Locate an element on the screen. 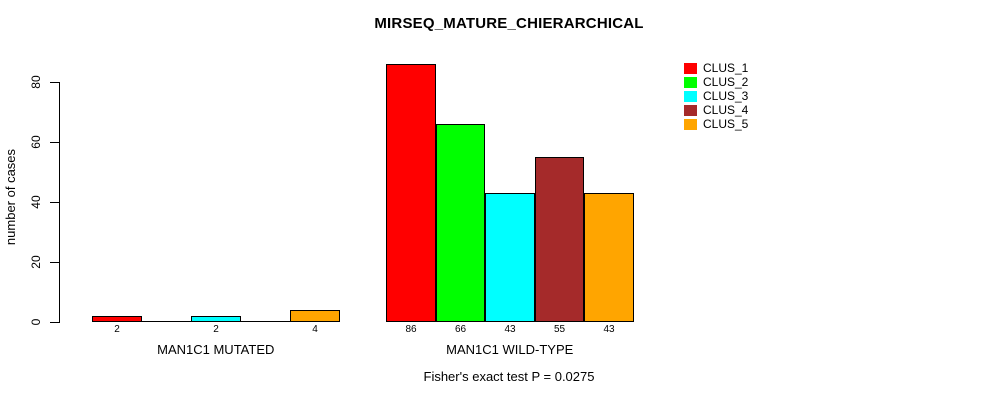 This screenshot has width=990, height=400. legend-row: CLUS_3 is located at coordinates (716, 96).